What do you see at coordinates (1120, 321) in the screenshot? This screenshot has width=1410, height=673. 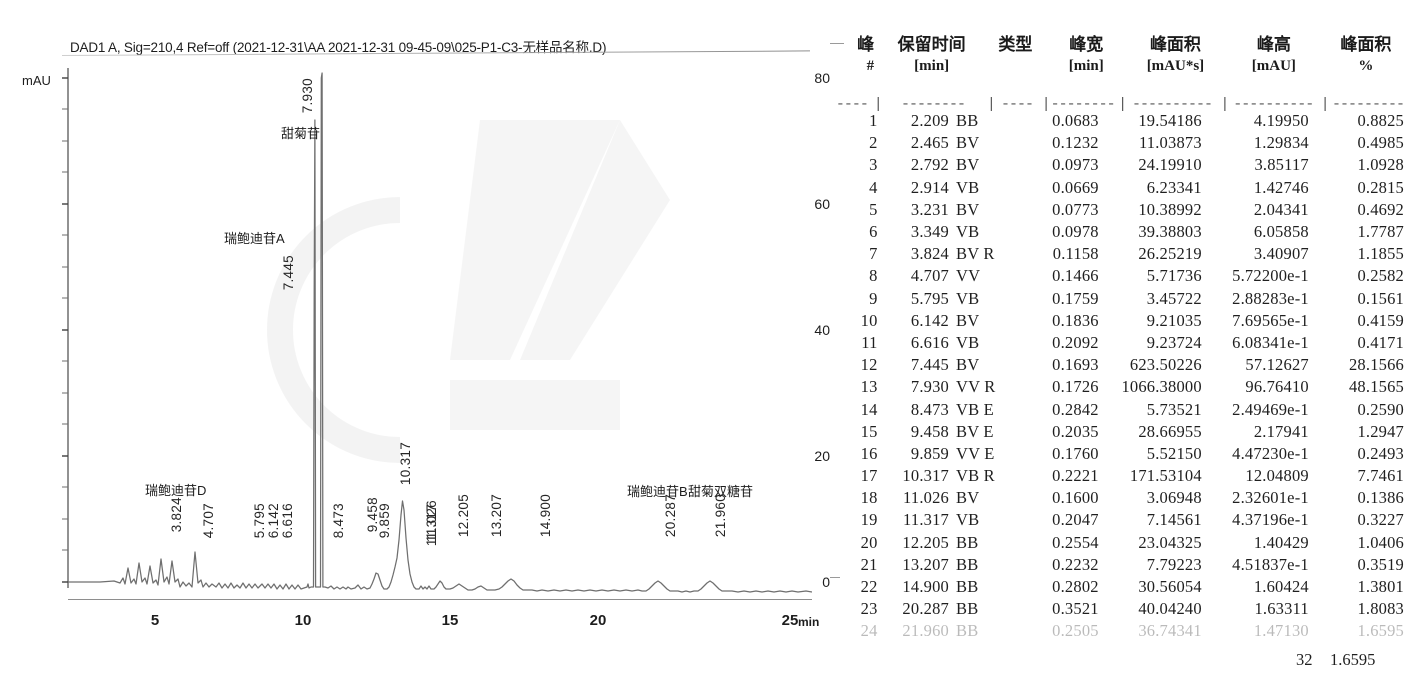 I see `table-row: 10 6.142 BV 0.1836 9.21035 7.69565e-1 0.4159` at bounding box center [1120, 321].